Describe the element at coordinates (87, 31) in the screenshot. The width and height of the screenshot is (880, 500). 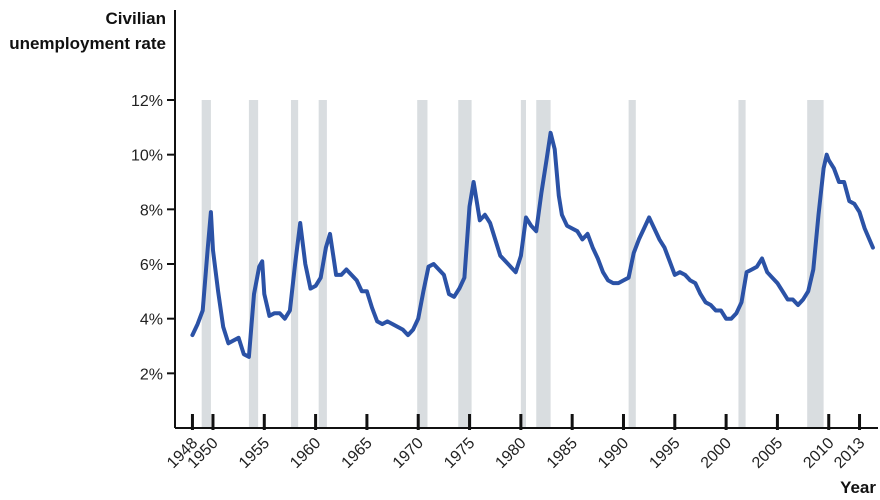
I see `y-axis-title: Civilian unemployment rate` at that location.